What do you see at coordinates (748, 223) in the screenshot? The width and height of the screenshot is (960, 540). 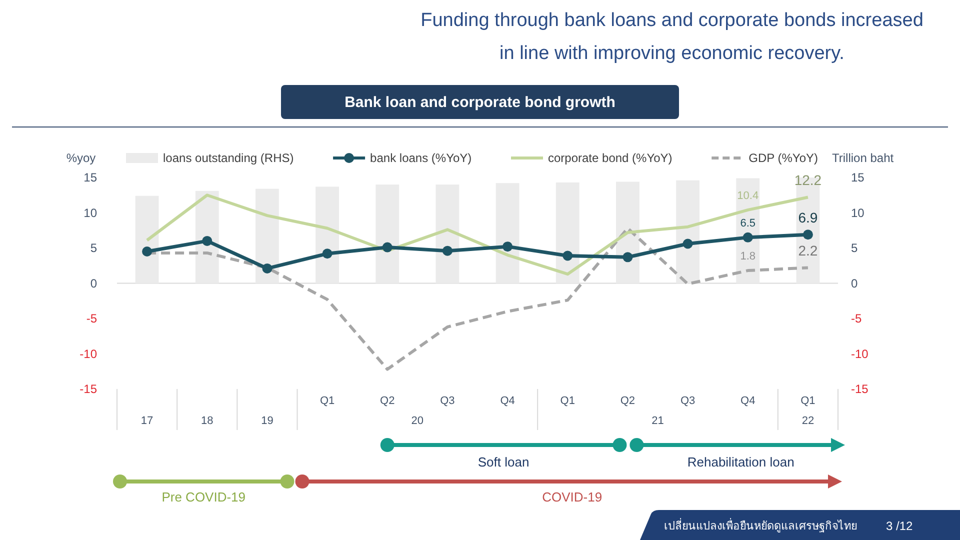 I see `data-label: 6.5` at bounding box center [748, 223].